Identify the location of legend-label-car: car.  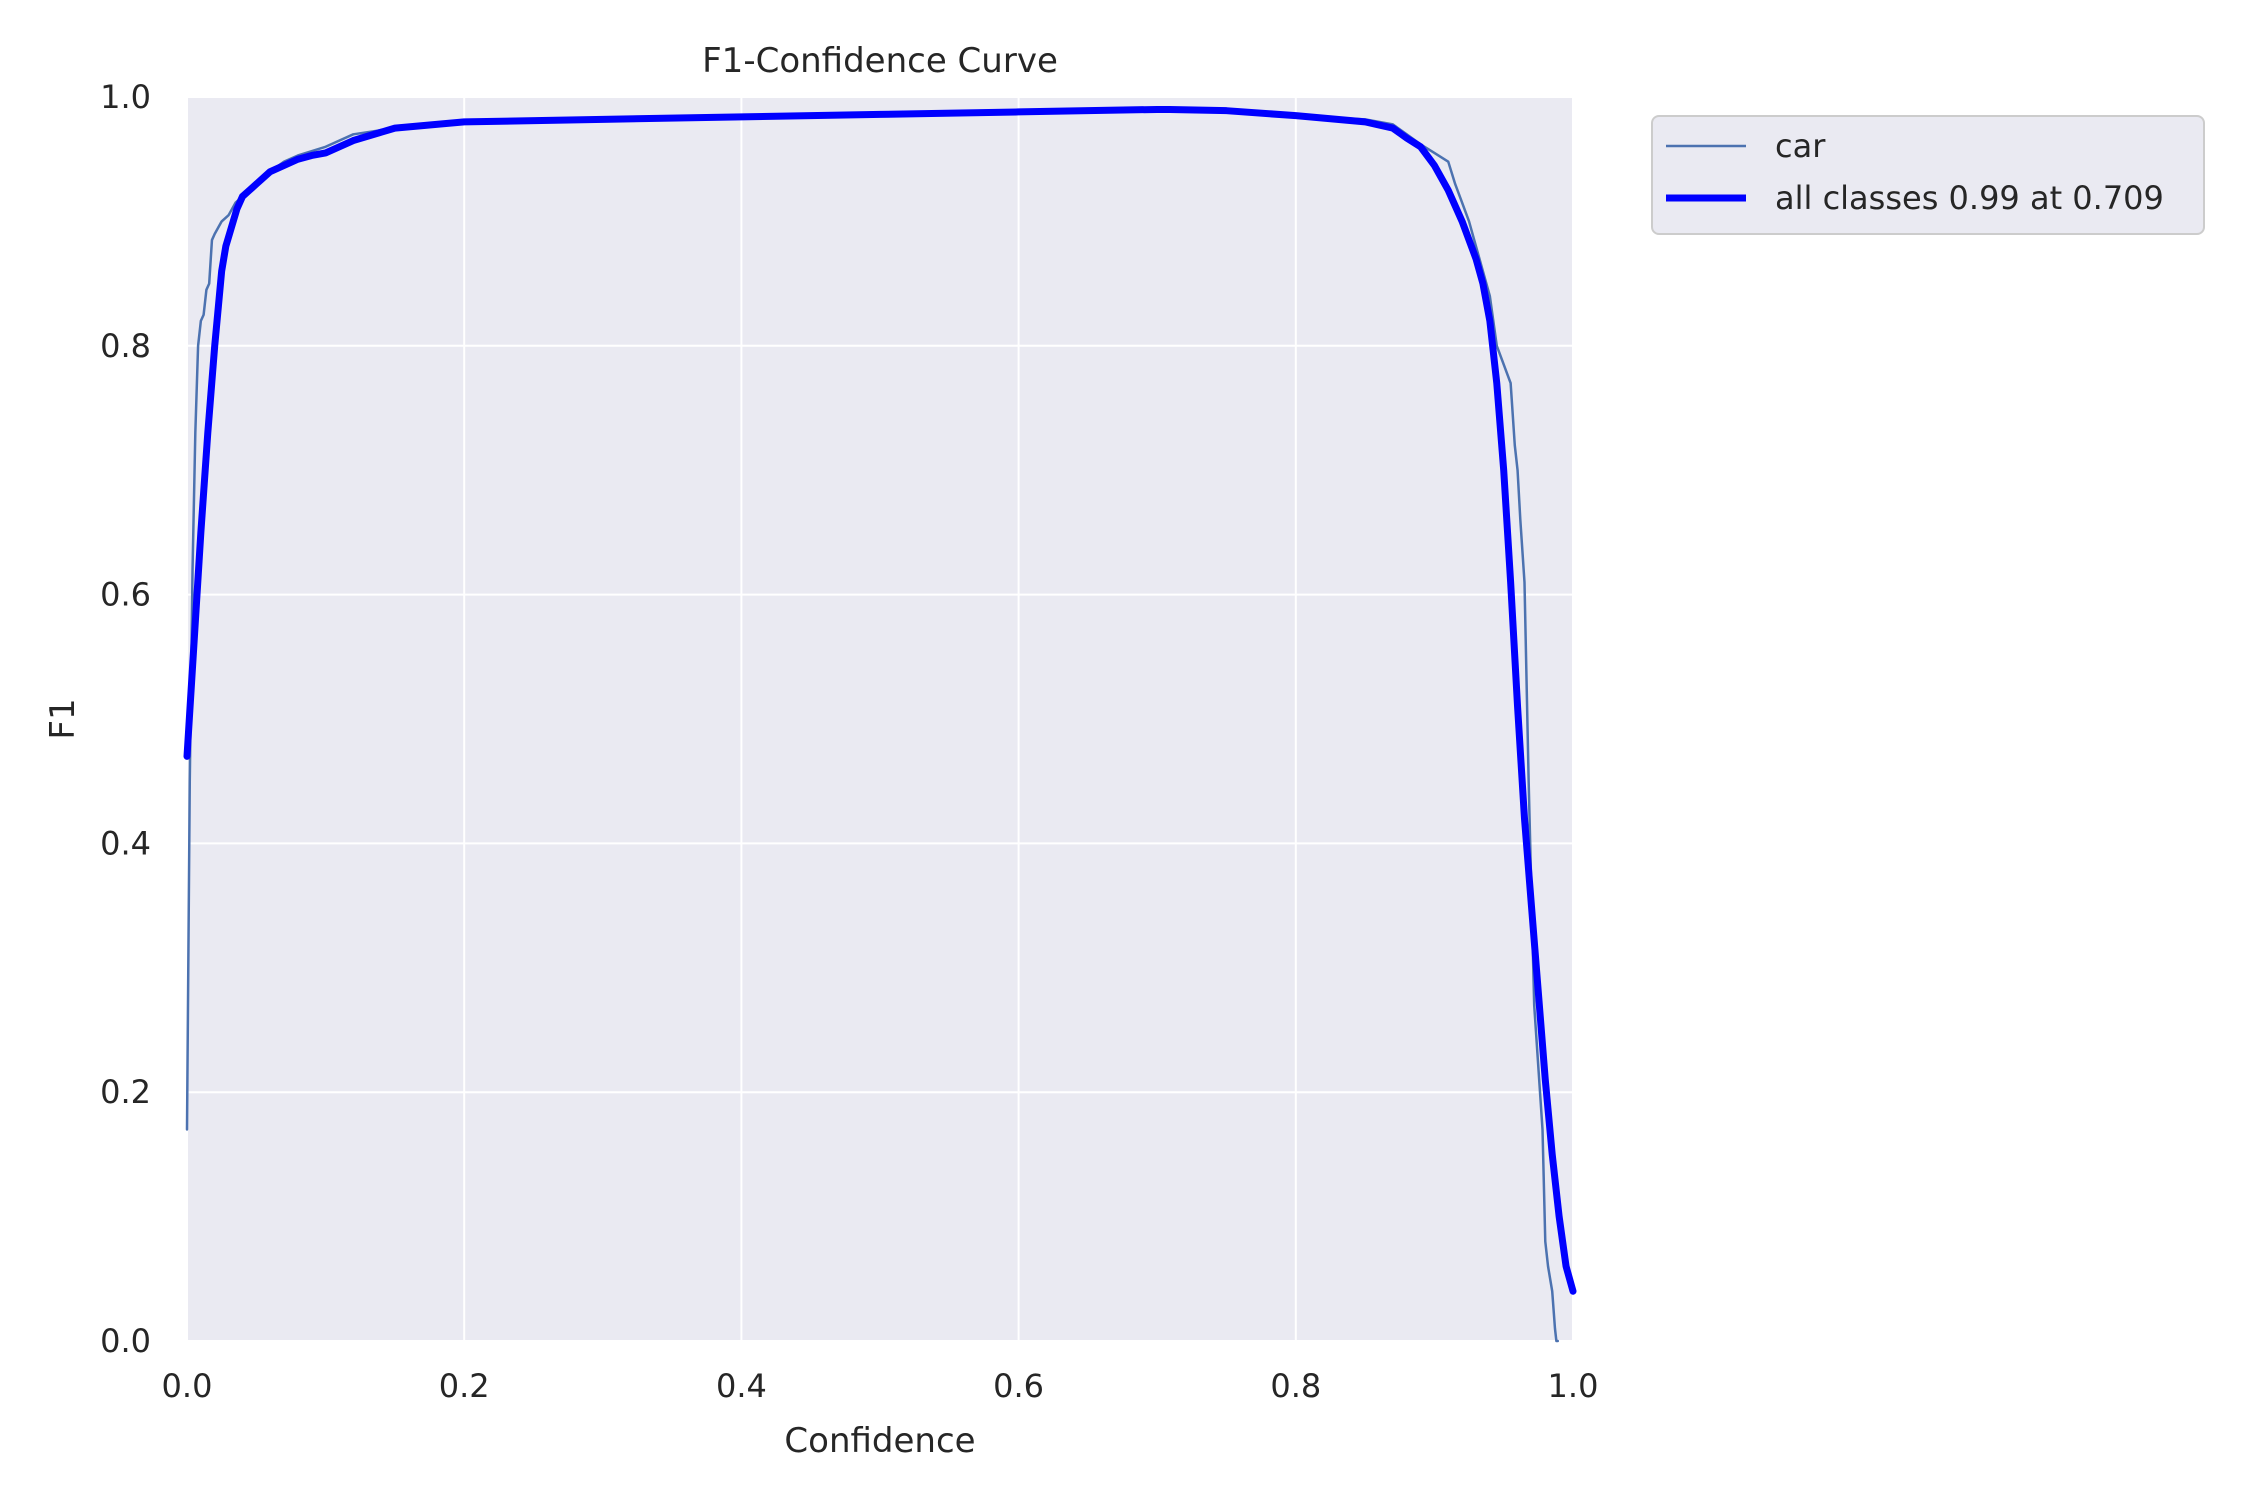
(1800, 146).